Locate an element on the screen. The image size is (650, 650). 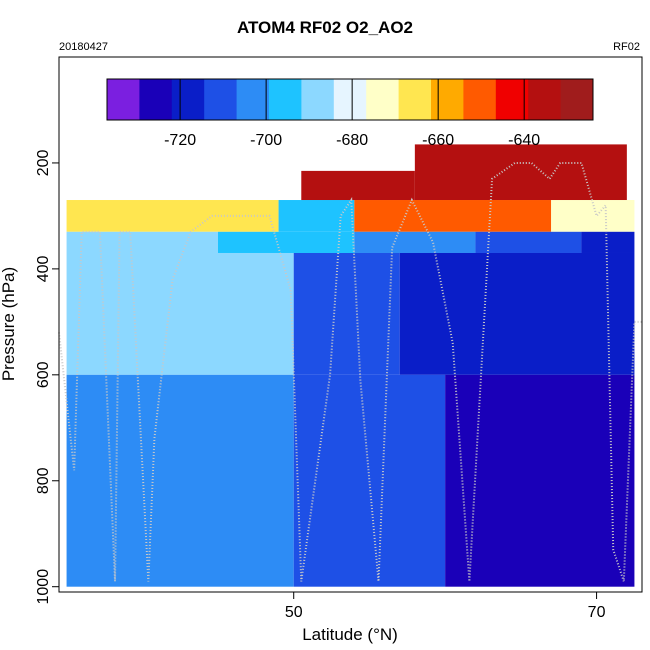
colorbar-tick-label-4: -640 is located at coordinates (524, 140).